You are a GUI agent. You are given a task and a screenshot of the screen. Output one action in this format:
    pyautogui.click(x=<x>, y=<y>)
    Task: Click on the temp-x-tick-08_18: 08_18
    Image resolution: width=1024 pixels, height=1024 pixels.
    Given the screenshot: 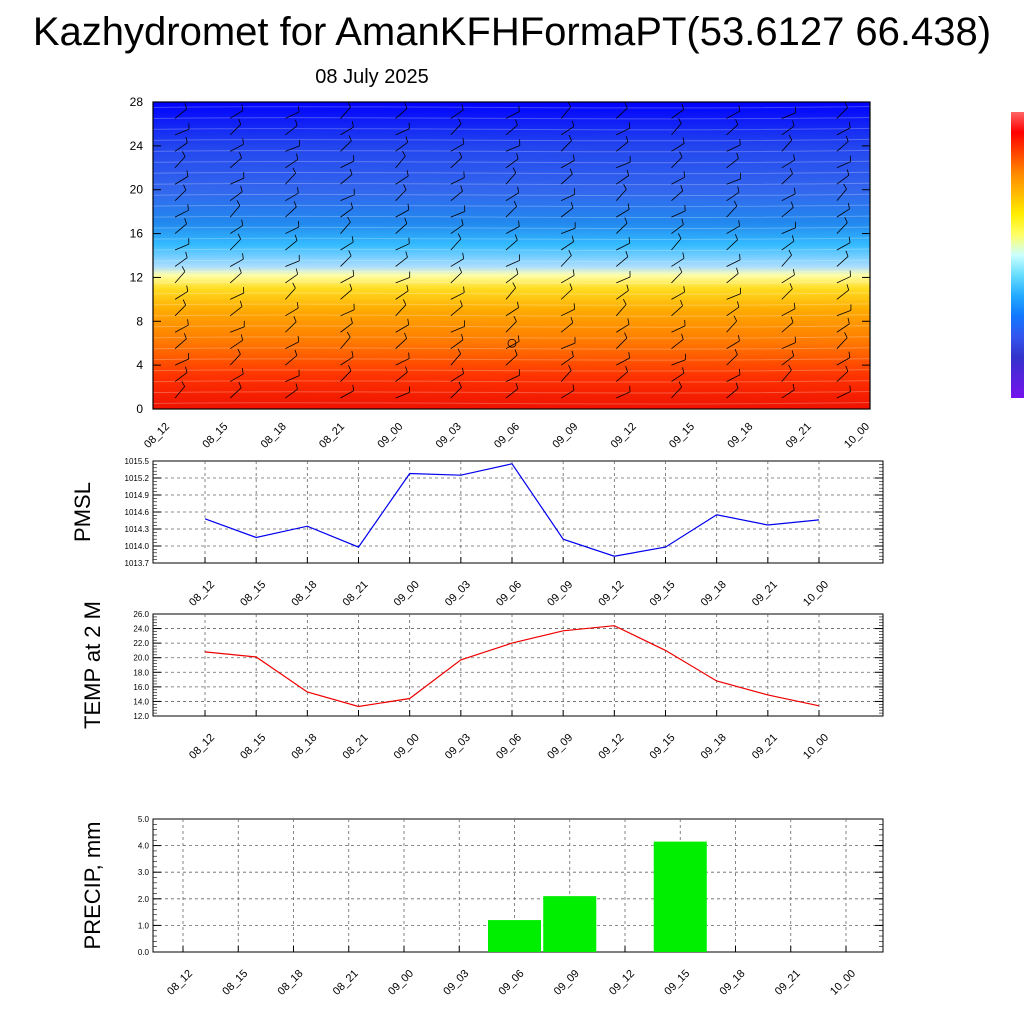 What is the action you would take?
    pyautogui.click(x=304, y=747)
    